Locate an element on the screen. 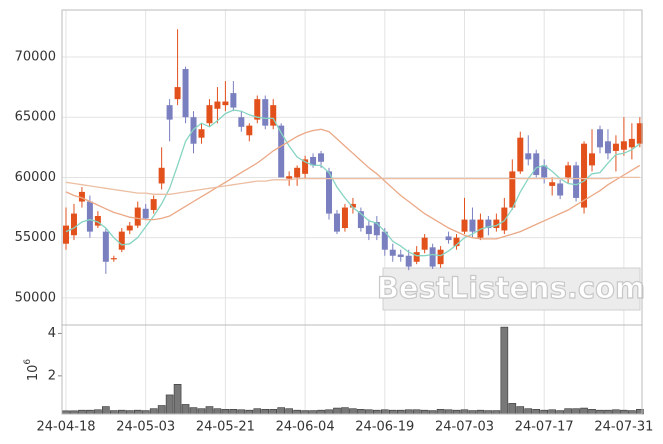 This screenshot has height=444, width=663. watermark-text: BestListens.com is located at coordinates (511, 288).